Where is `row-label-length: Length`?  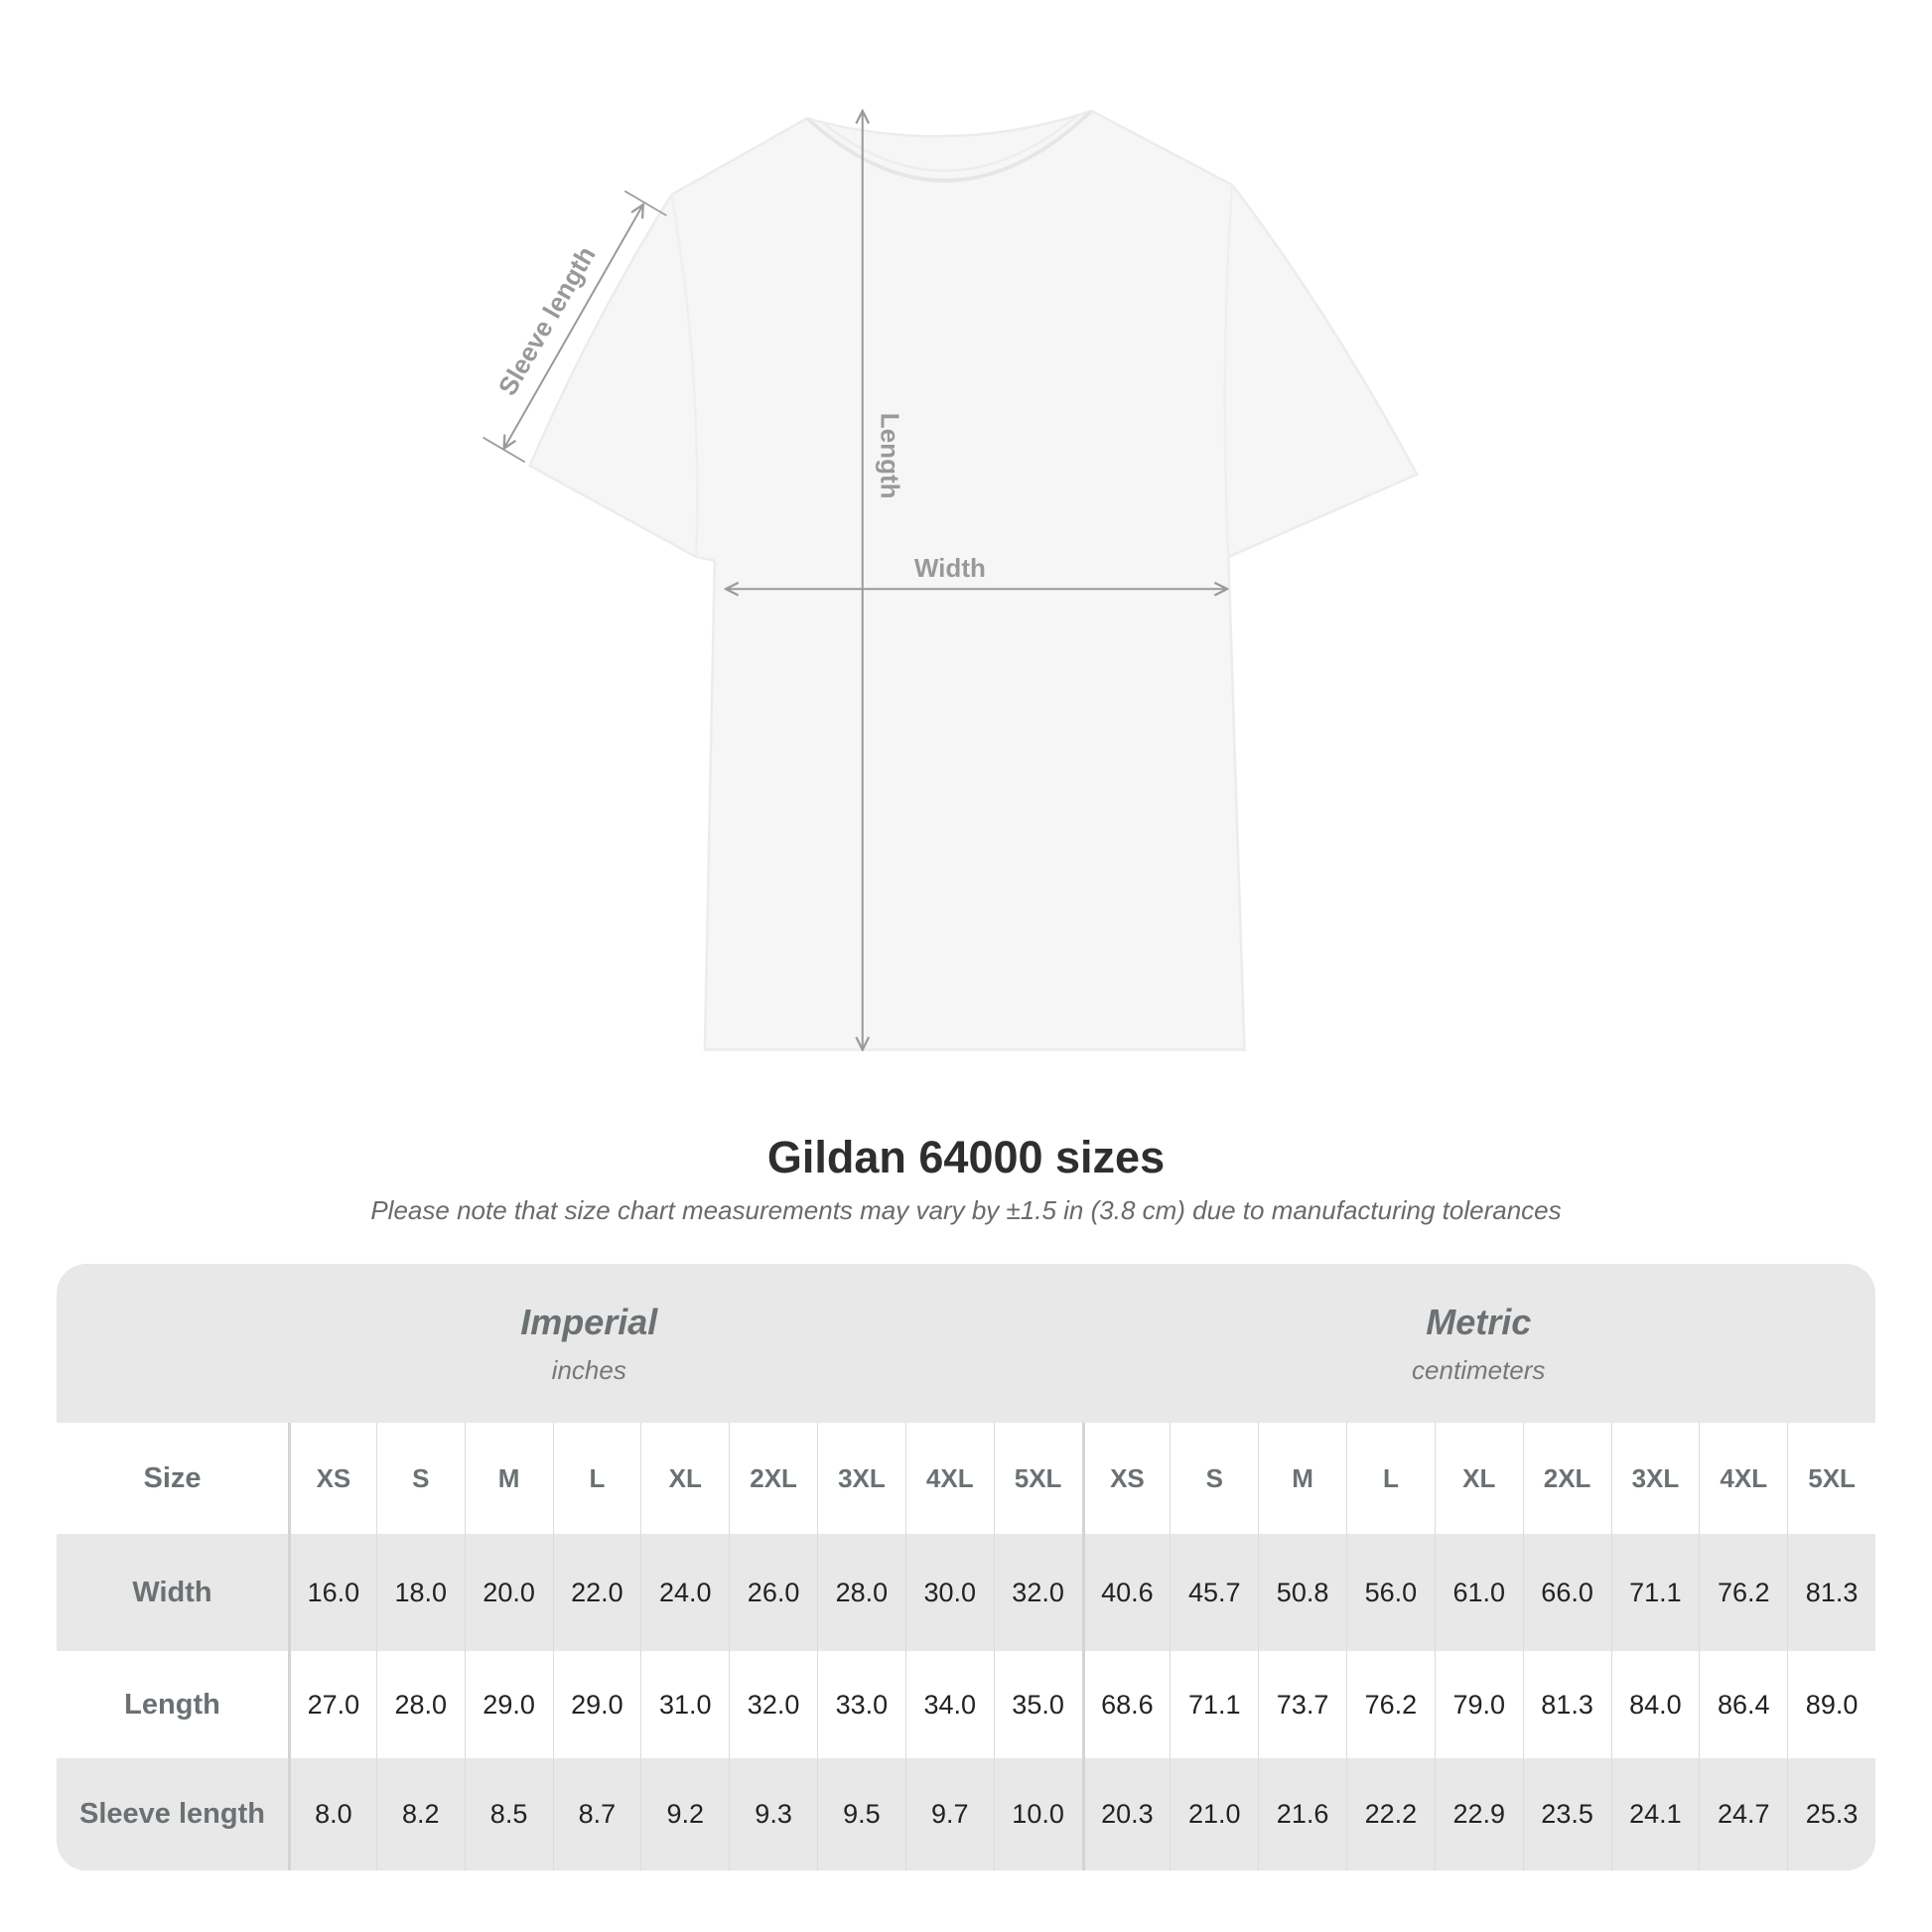
row-label-length: Length is located at coordinates (172, 1705).